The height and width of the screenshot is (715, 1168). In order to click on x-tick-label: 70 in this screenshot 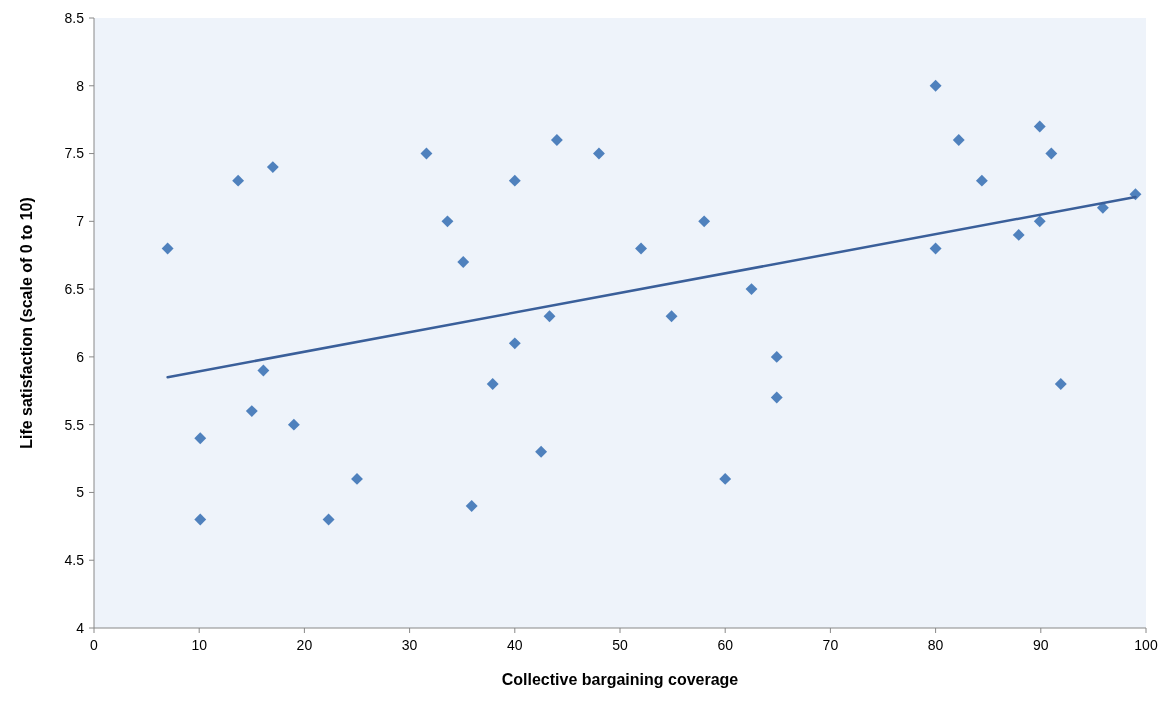, I will do `click(830, 645)`.